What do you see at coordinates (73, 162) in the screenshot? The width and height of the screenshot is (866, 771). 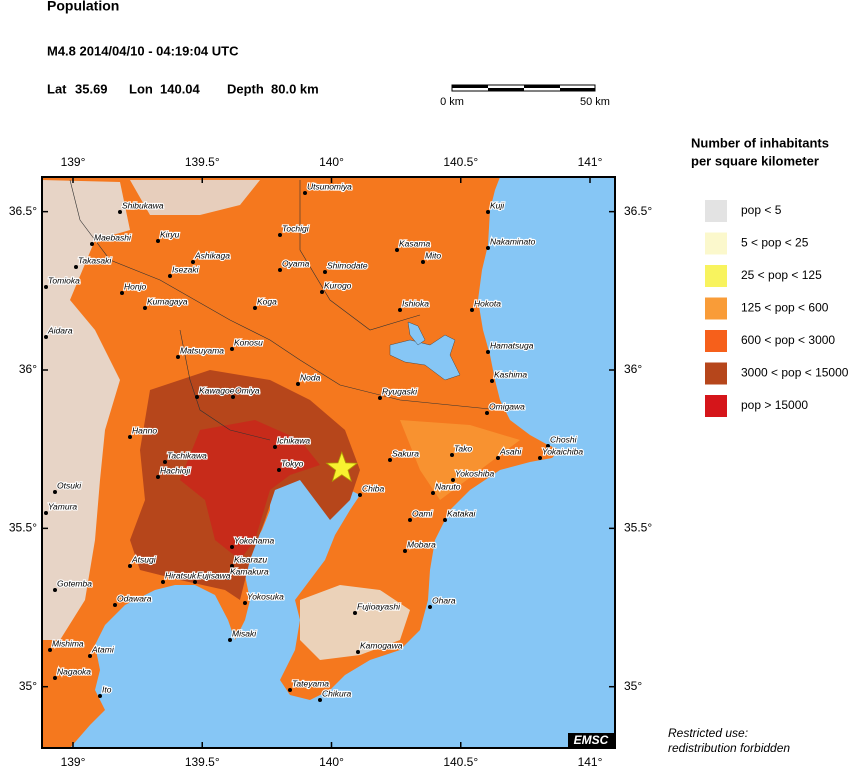 I see `x-tick-label: 139°` at bounding box center [73, 162].